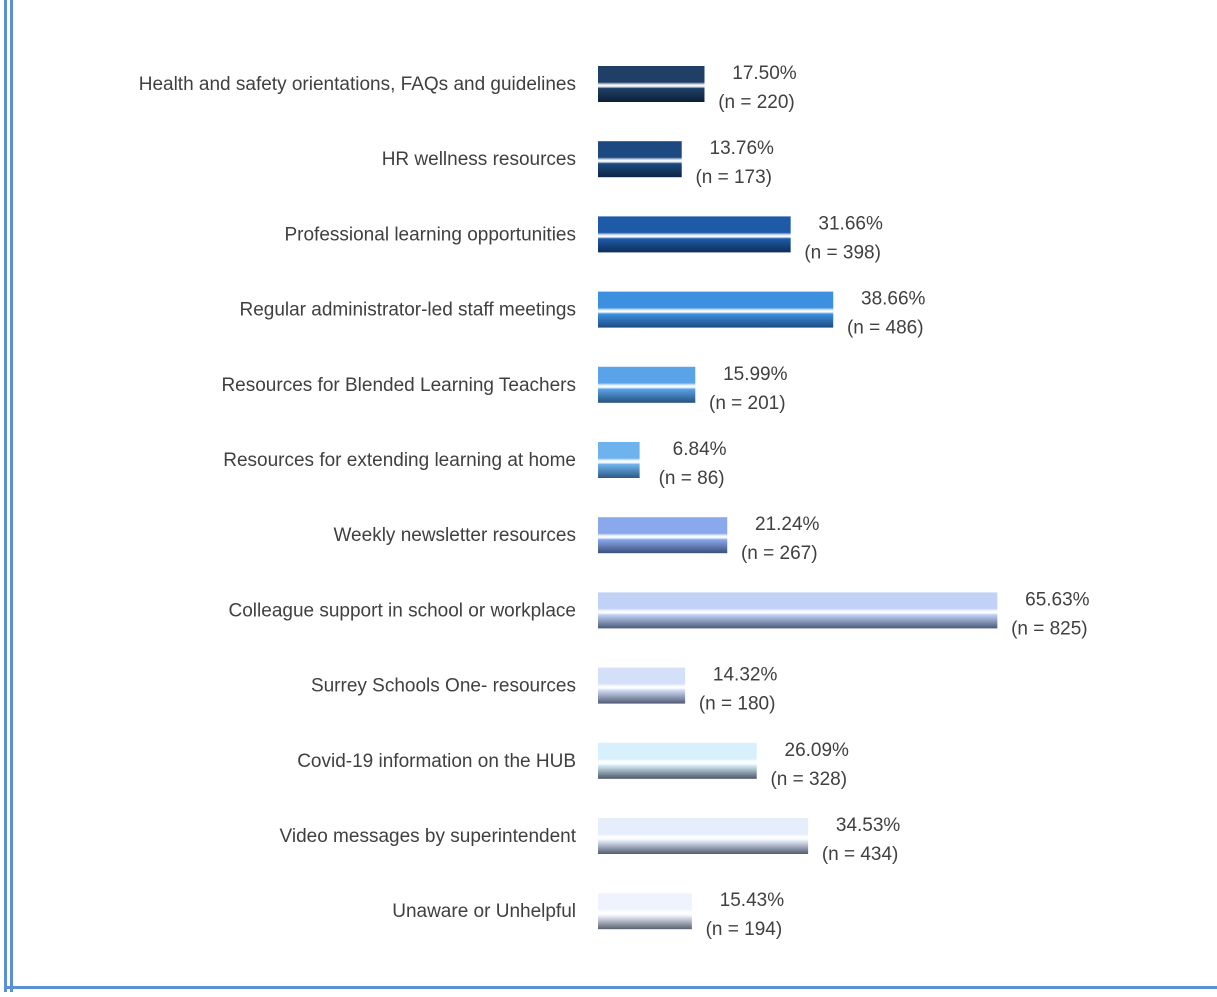 The width and height of the screenshot is (1217, 997). What do you see at coordinates (893, 299) in the screenshot?
I see `data-label-percent: 38.66%` at bounding box center [893, 299].